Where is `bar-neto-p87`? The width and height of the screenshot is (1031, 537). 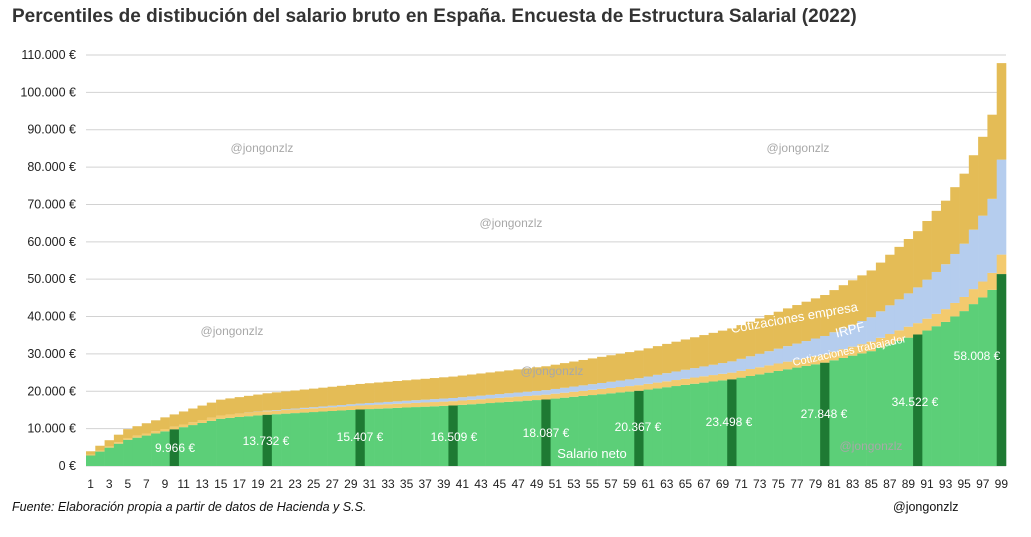 bar-neto-p87 is located at coordinates (890, 405).